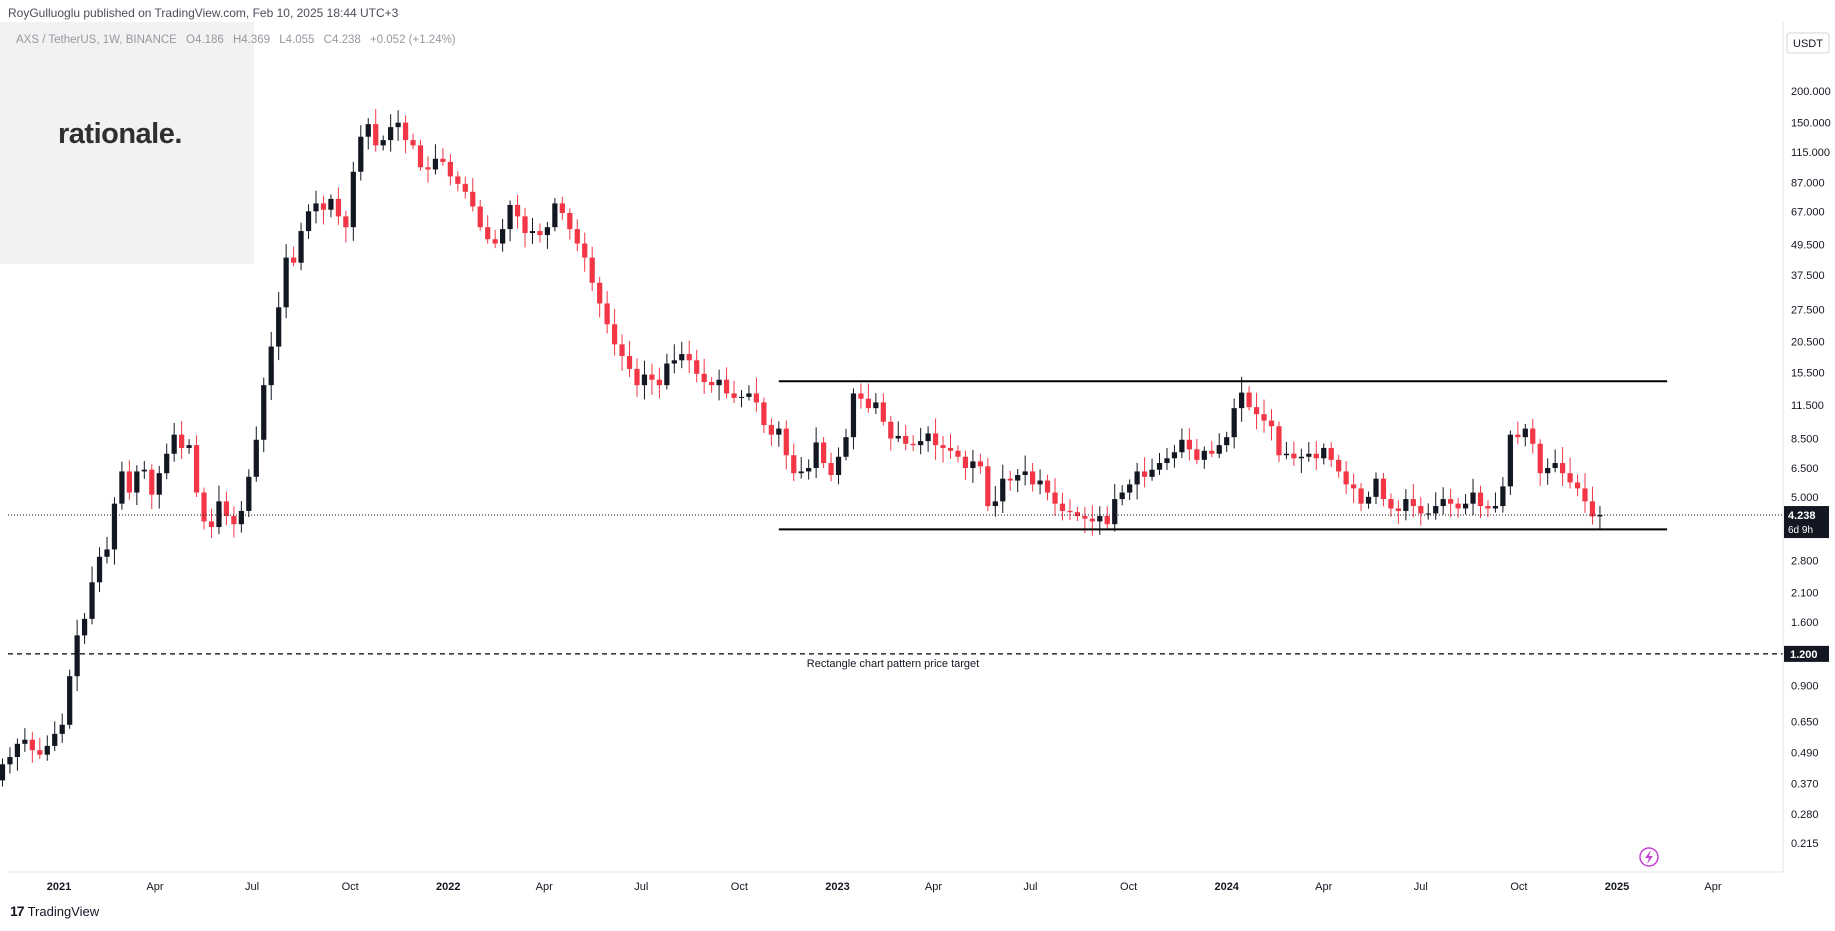  Describe the element at coordinates (837, 887) in the screenshot. I see `time-tick-label: 2023` at that location.